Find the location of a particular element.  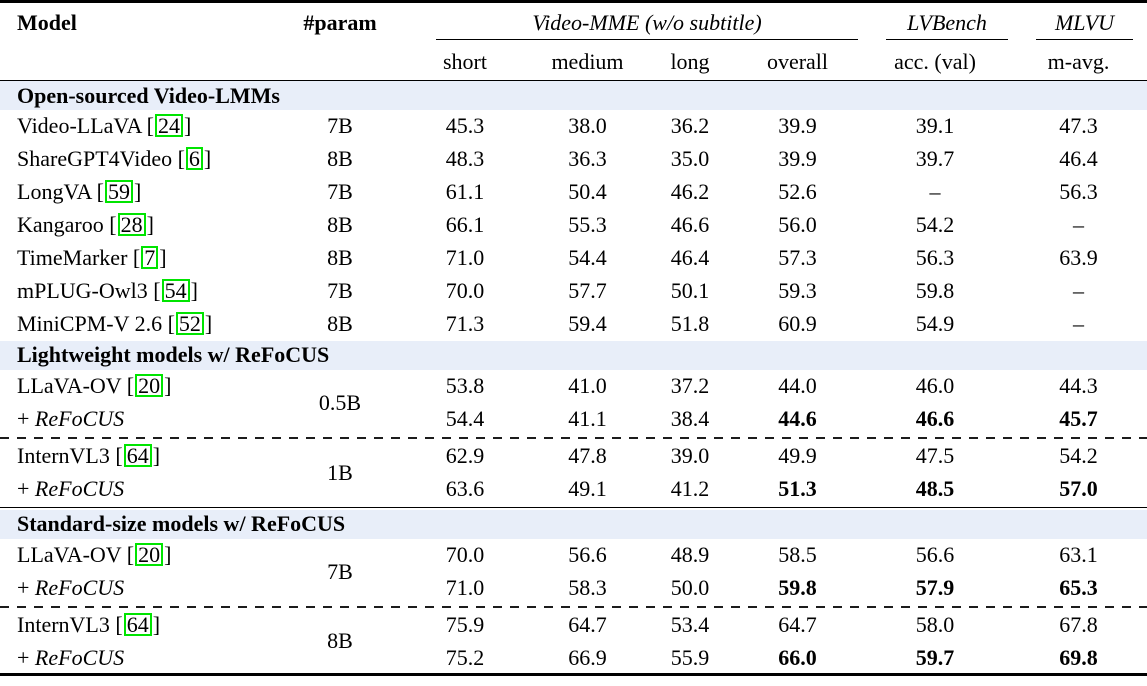

value-cell: 58.3 is located at coordinates (587, 588).